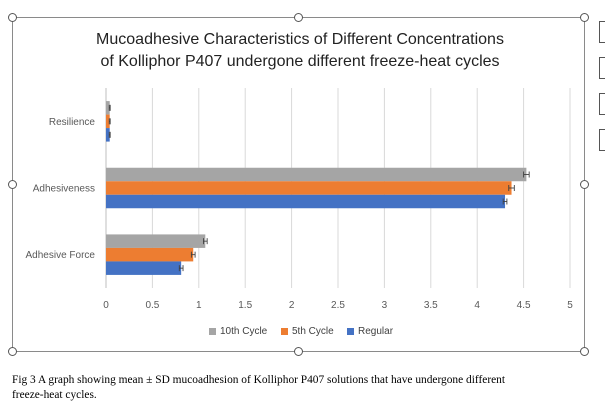 Image resolution: width=605 pixels, height=418 pixels. I want to click on chart-elements-button, so click(602, 32).